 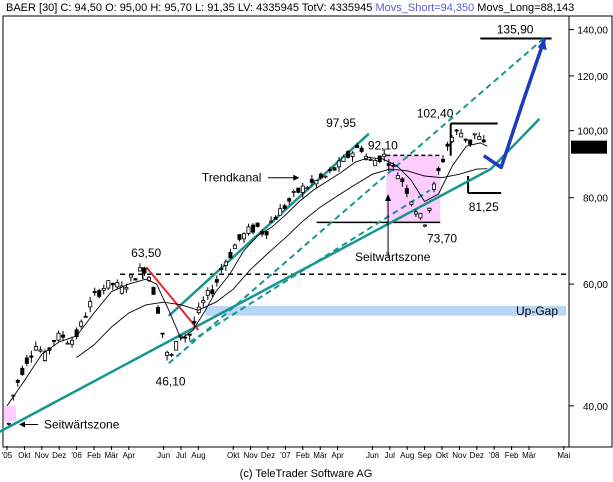 I want to click on header-movs-short: Movs_Short=94,350, so click(x=424, y=8).